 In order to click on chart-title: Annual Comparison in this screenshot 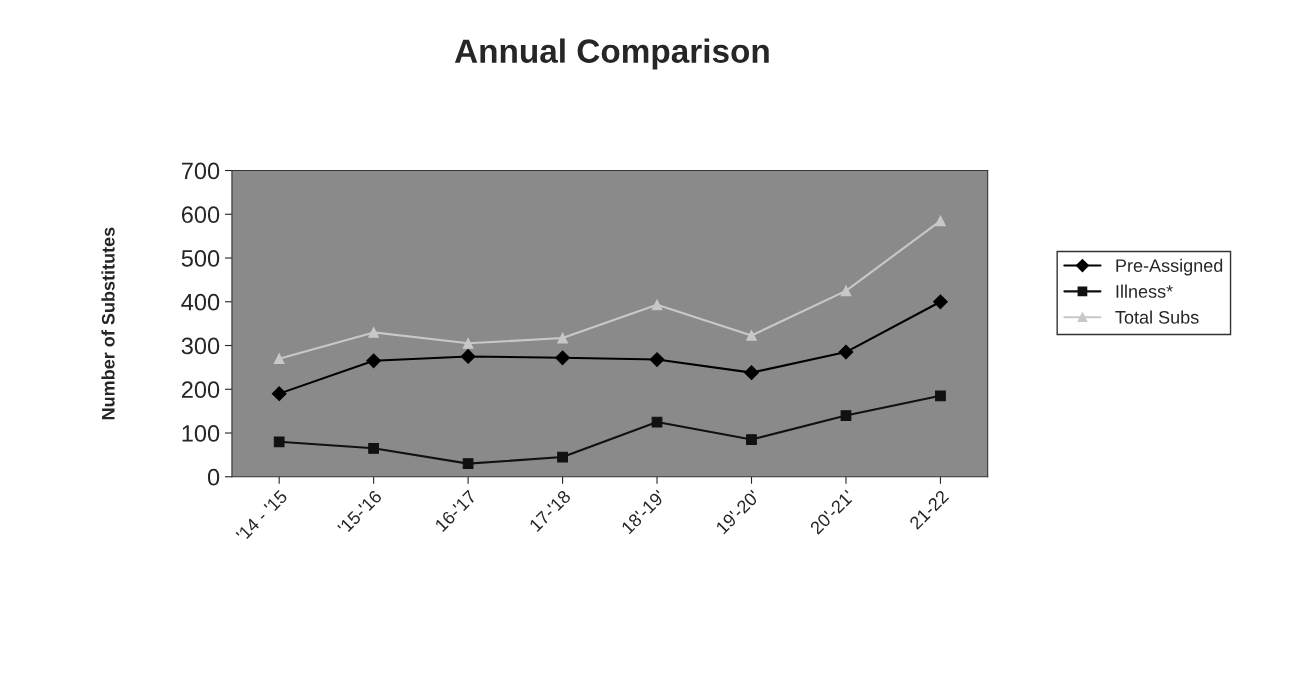, I will do `click(611, 54)`.